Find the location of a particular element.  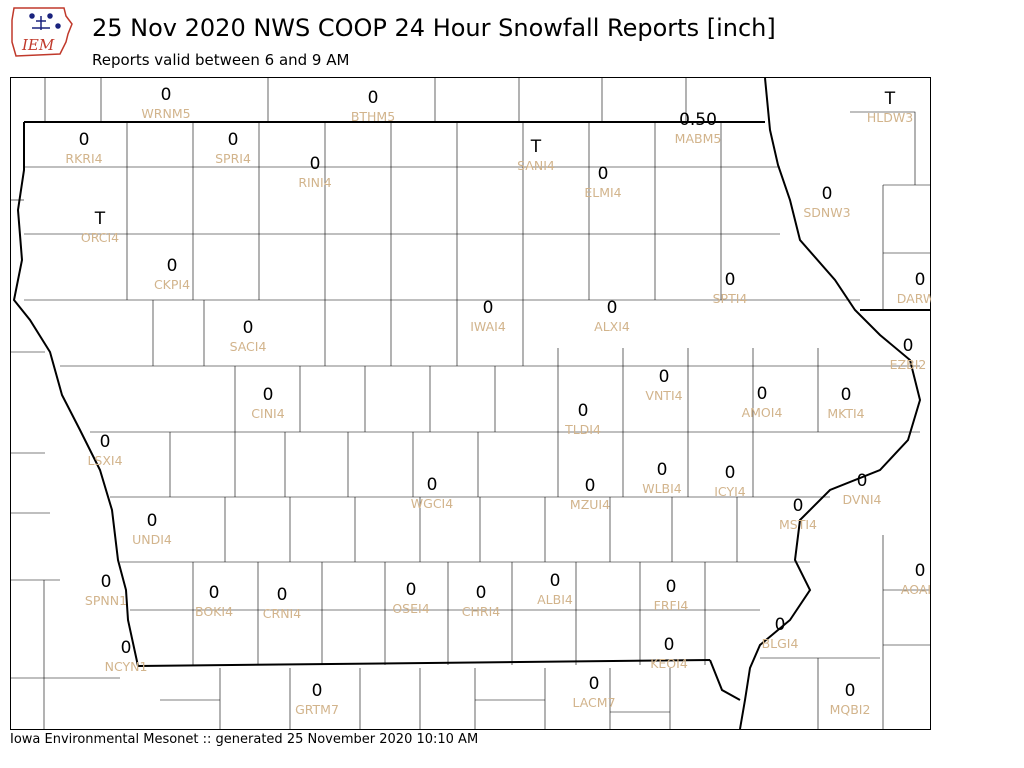

station-id-label: SANI4 is located at coordinates (536, 165).